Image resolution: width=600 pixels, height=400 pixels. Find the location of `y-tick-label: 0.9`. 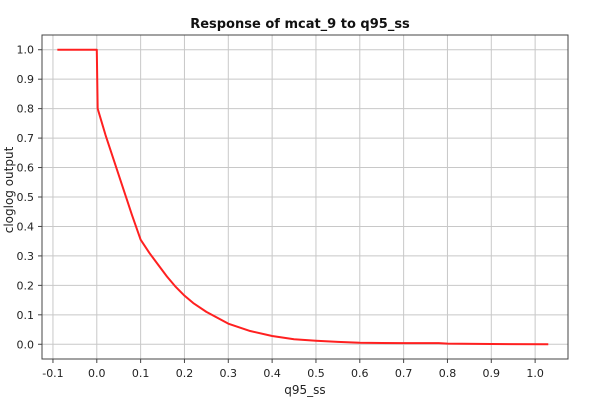

y-tick-label: 0.9 is located at coordinates (26, 79).